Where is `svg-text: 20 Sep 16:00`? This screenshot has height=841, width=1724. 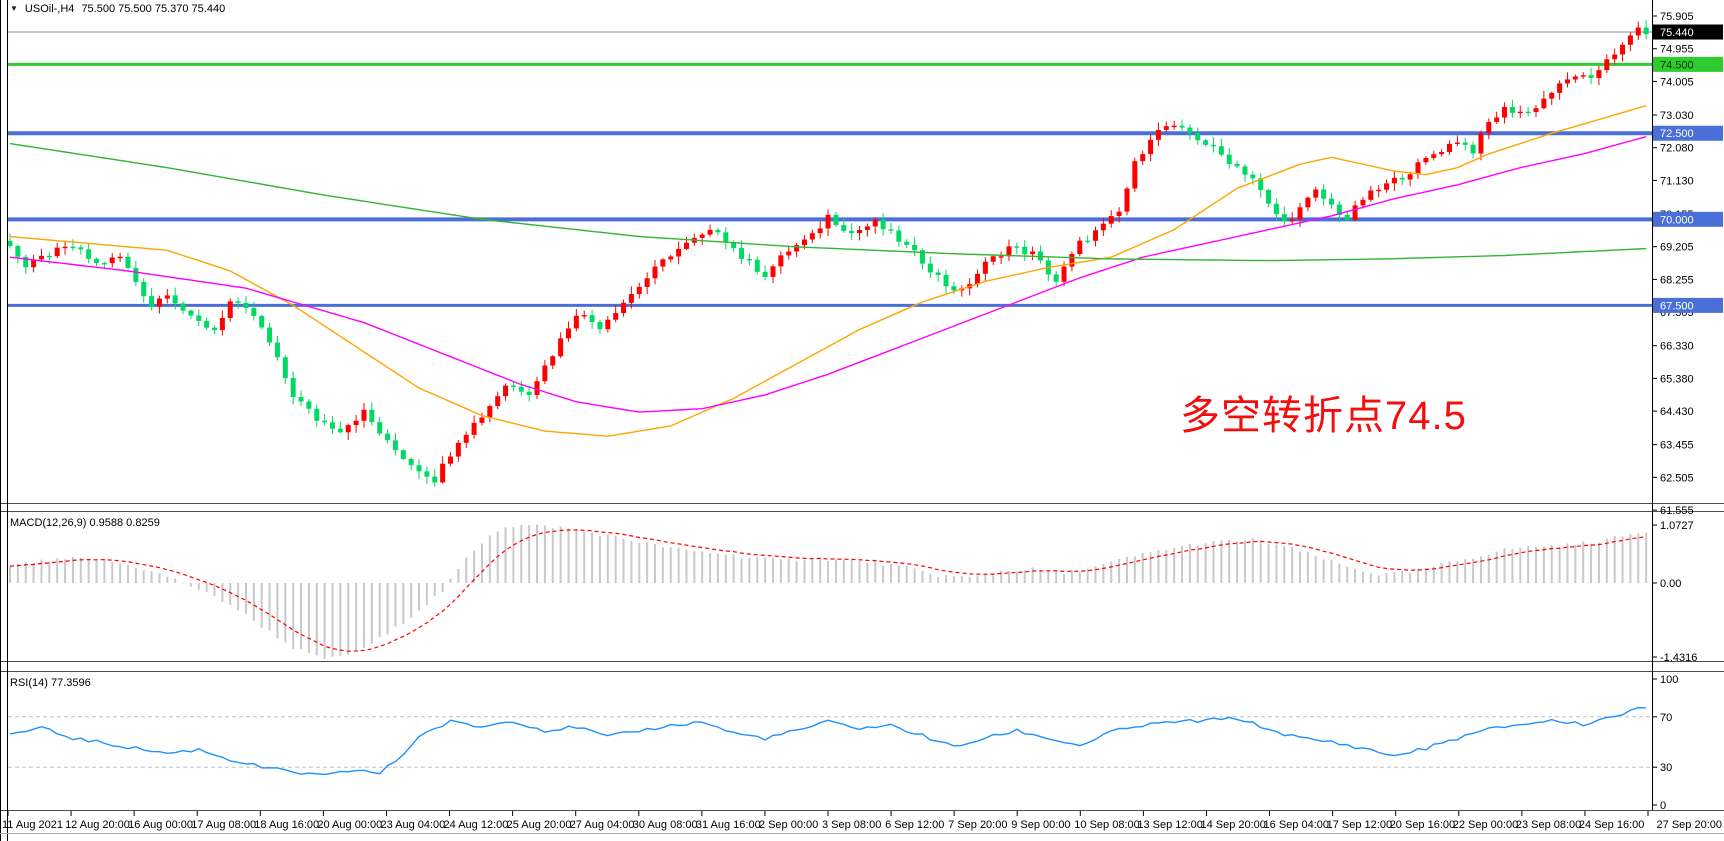
svg-text: 20 Sep 16:00 is located at coordinates (1422, 825).